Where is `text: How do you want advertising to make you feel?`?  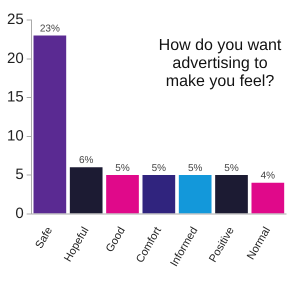 text: How do you want advertising to make you feel? is located at coordinates (220, 63).